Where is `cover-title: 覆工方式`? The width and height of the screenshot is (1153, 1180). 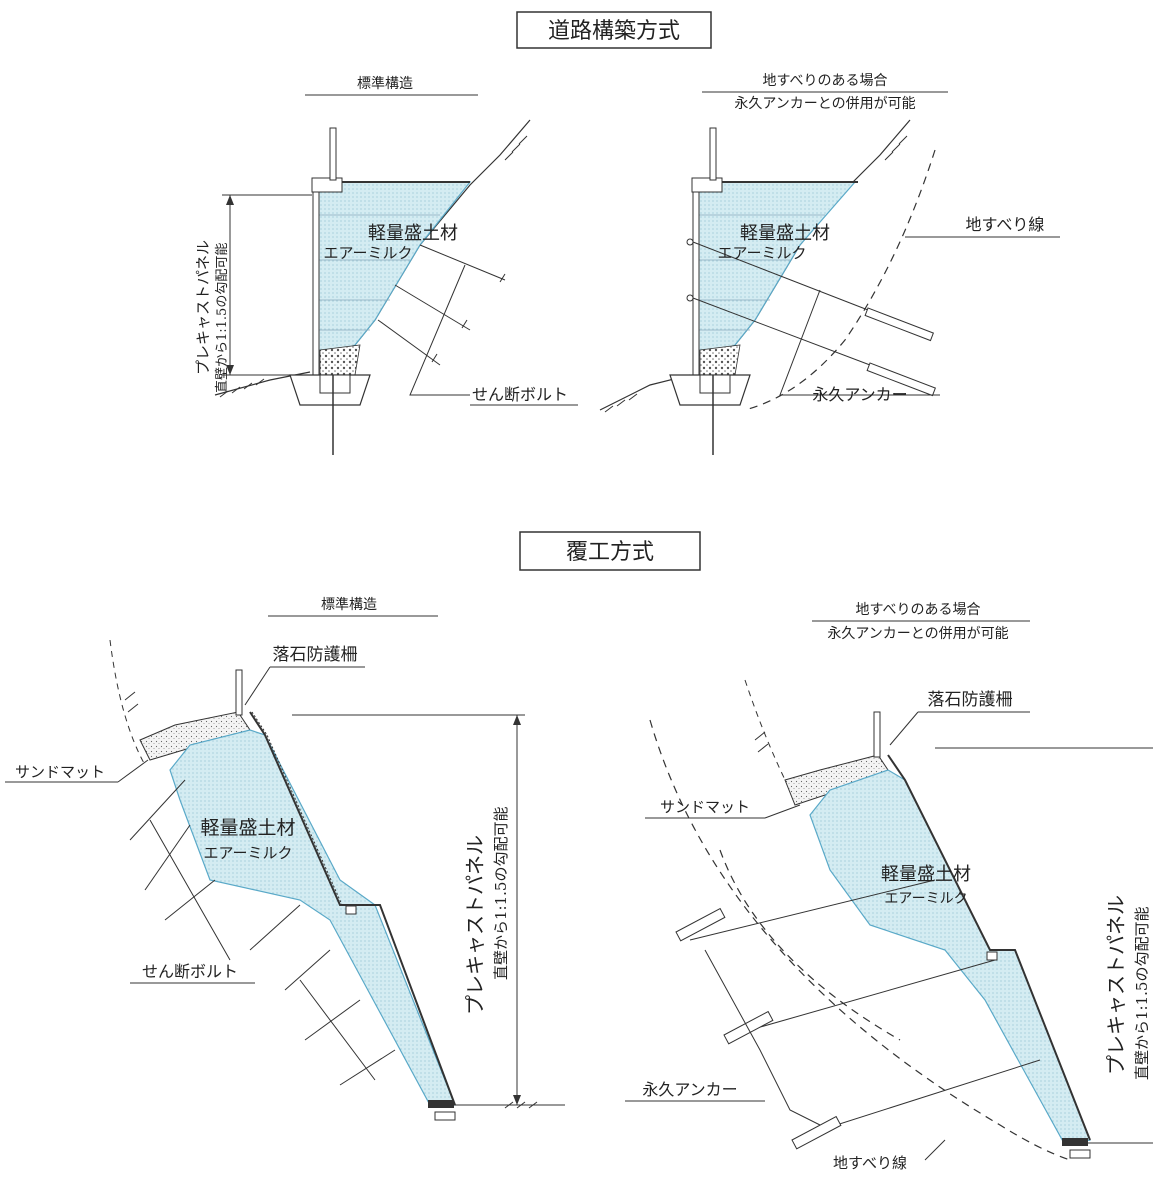
cover-title: 覆工方式 is located at coordinates (610, 552).